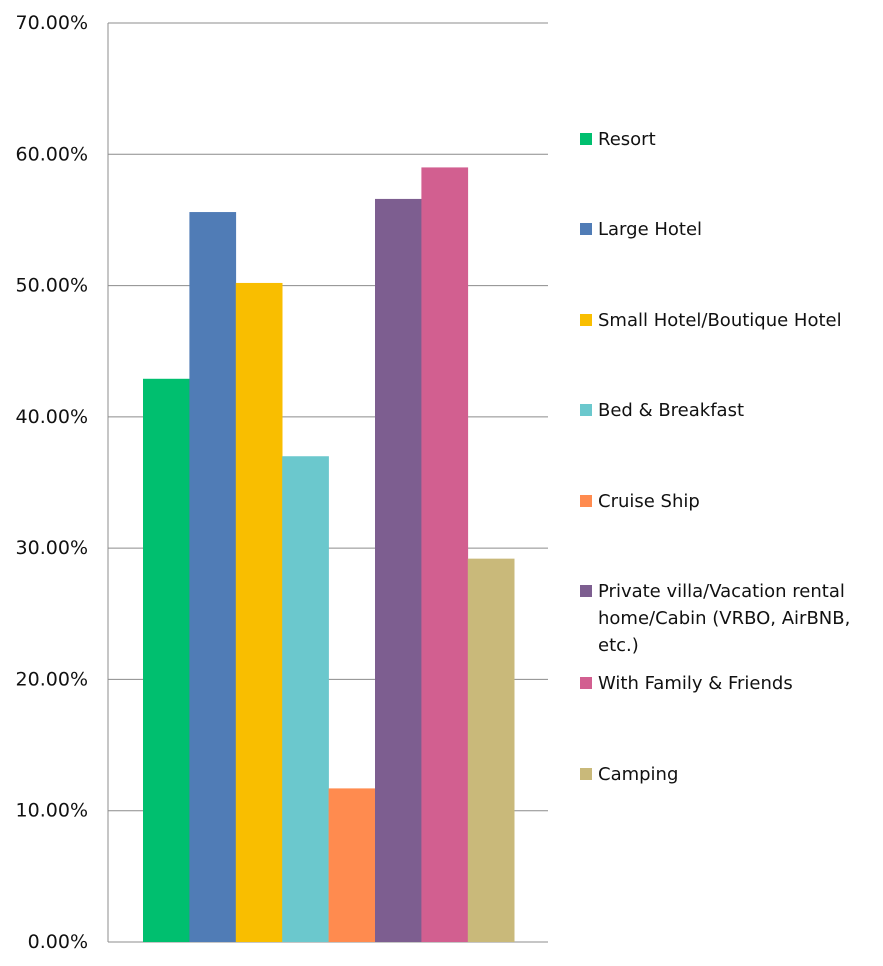 This screenshot has height=966, width=883. I want to click on y-tick-label: 40.00%, so click(52, 417).